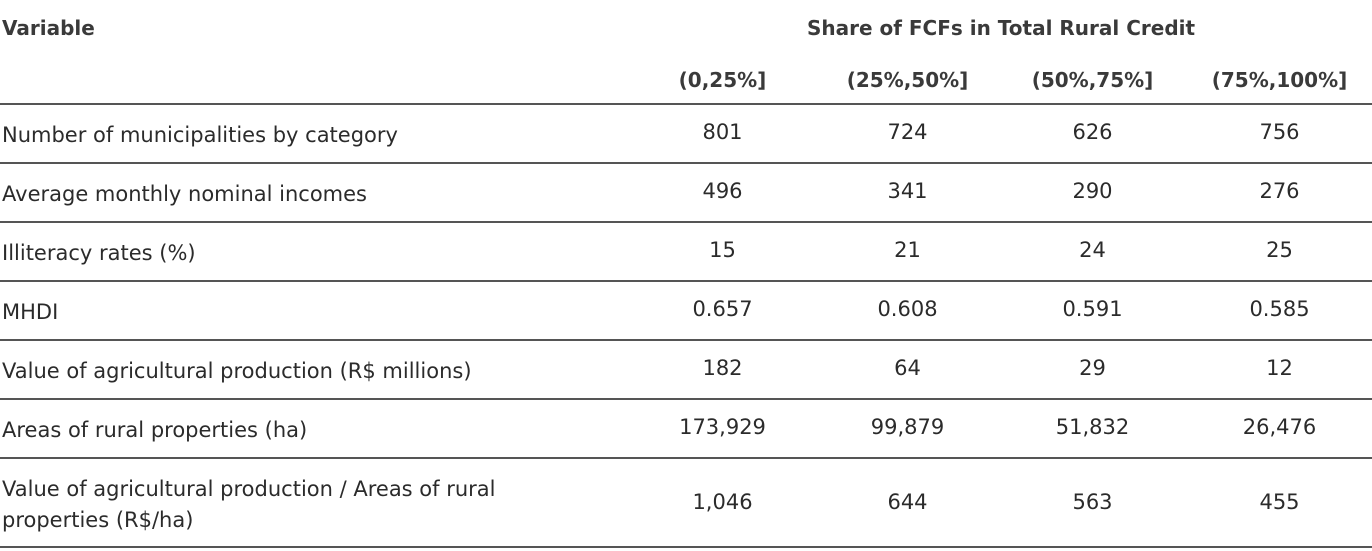 The image size is (1372, 551). Describe the element at coordinates (722, 427) in the screenshot. I see `cell-value: 173,929` at that location.